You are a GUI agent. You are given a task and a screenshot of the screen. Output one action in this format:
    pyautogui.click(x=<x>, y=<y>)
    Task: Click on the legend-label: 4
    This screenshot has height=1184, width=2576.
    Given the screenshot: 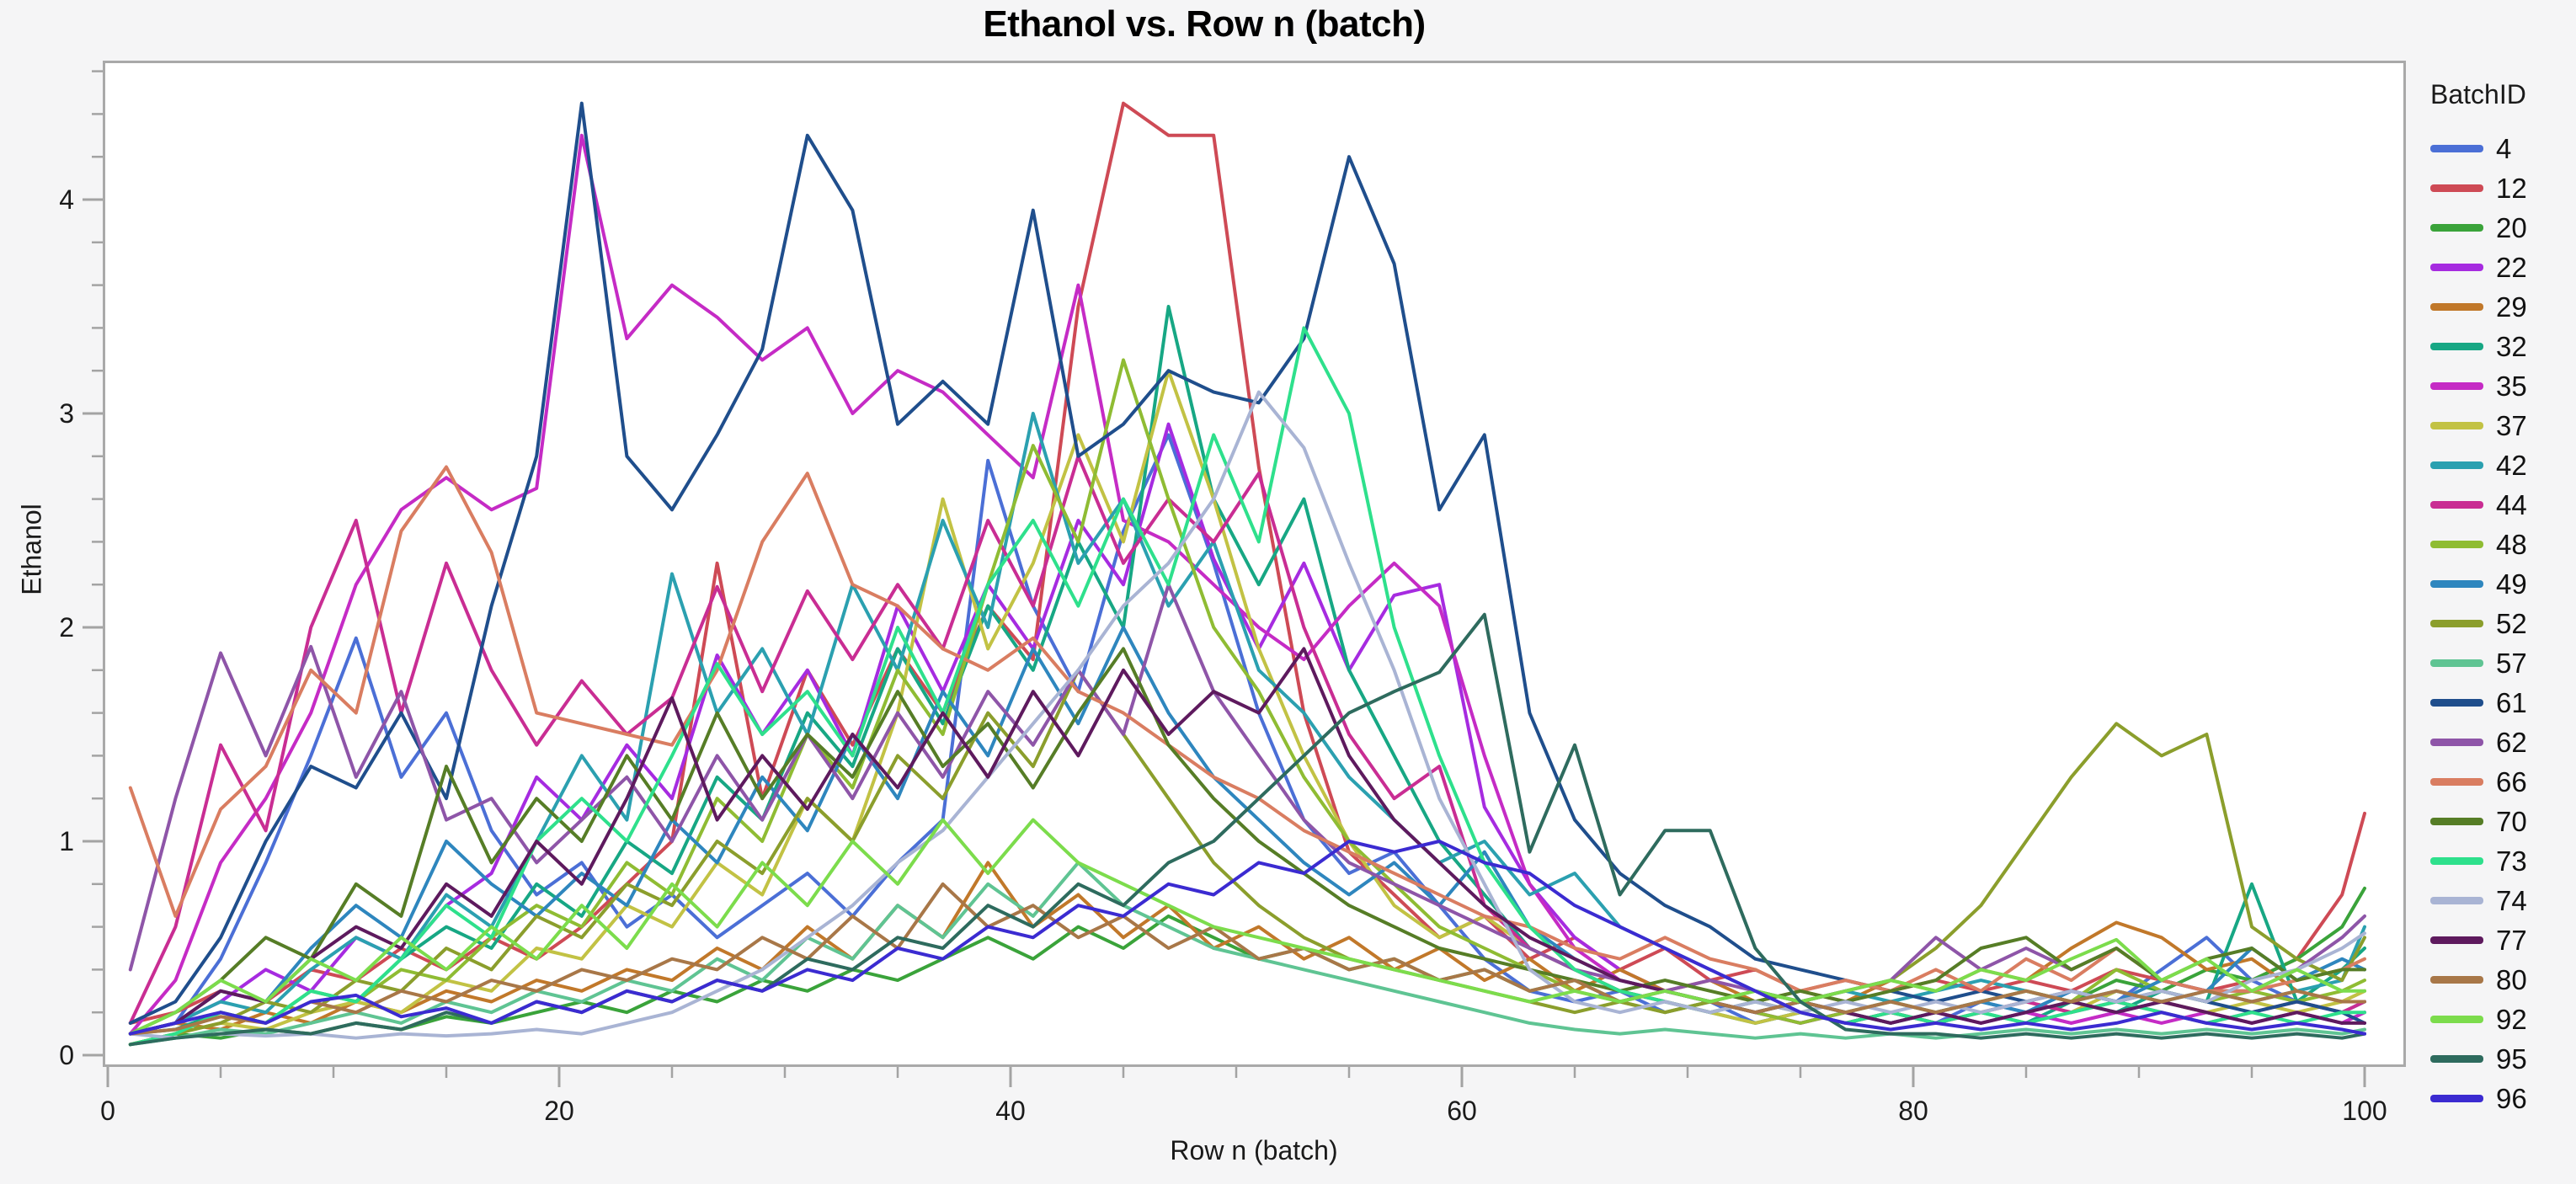 What is the action you would take?
    pyautogui.click(x=2504, y=148)
    